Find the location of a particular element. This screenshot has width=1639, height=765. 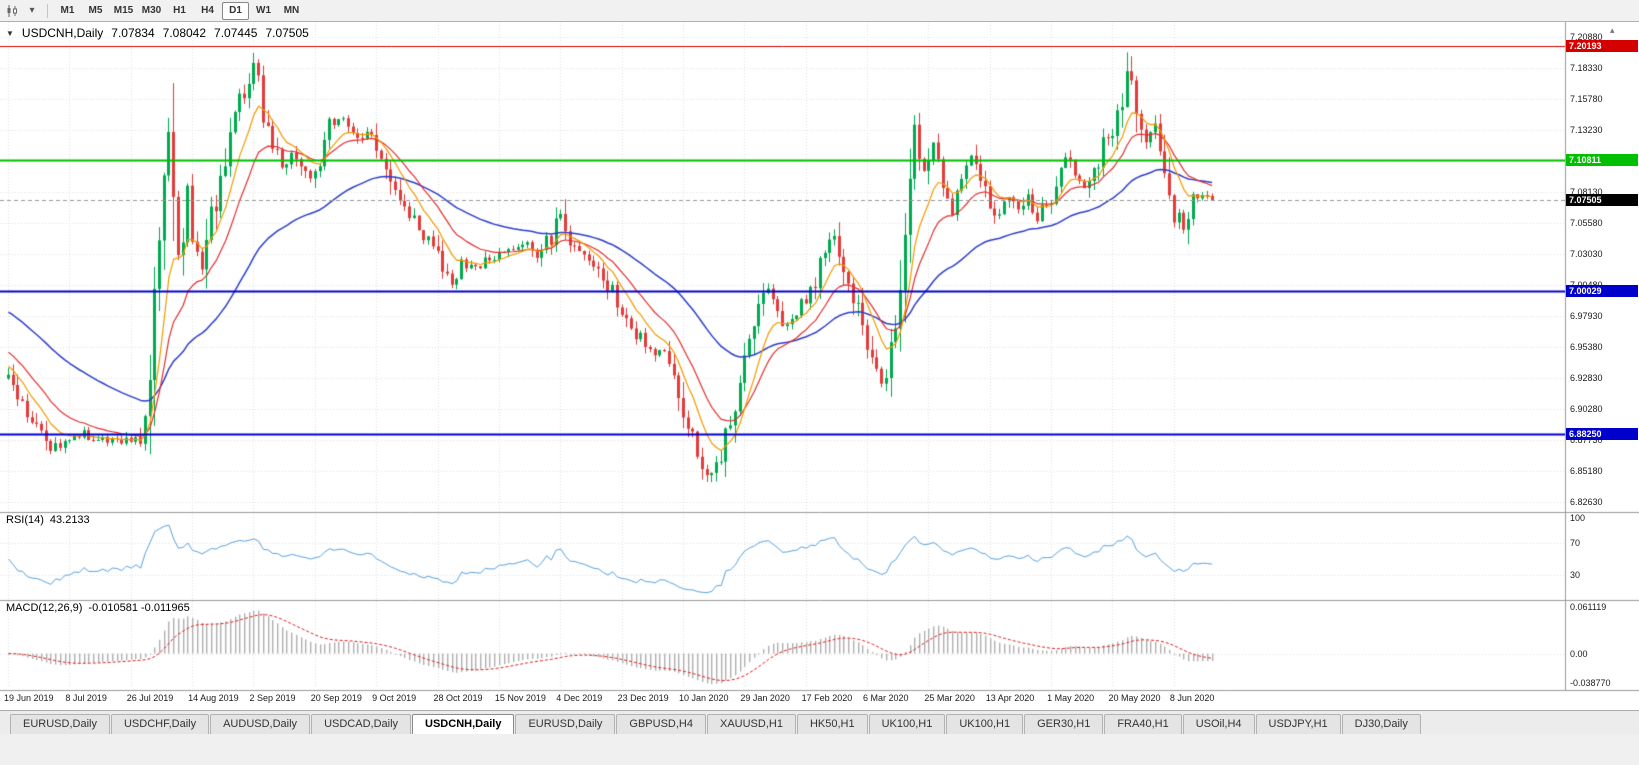

price-level-label-7-20193: 7.20193 is located at coordinates (1602, 45).